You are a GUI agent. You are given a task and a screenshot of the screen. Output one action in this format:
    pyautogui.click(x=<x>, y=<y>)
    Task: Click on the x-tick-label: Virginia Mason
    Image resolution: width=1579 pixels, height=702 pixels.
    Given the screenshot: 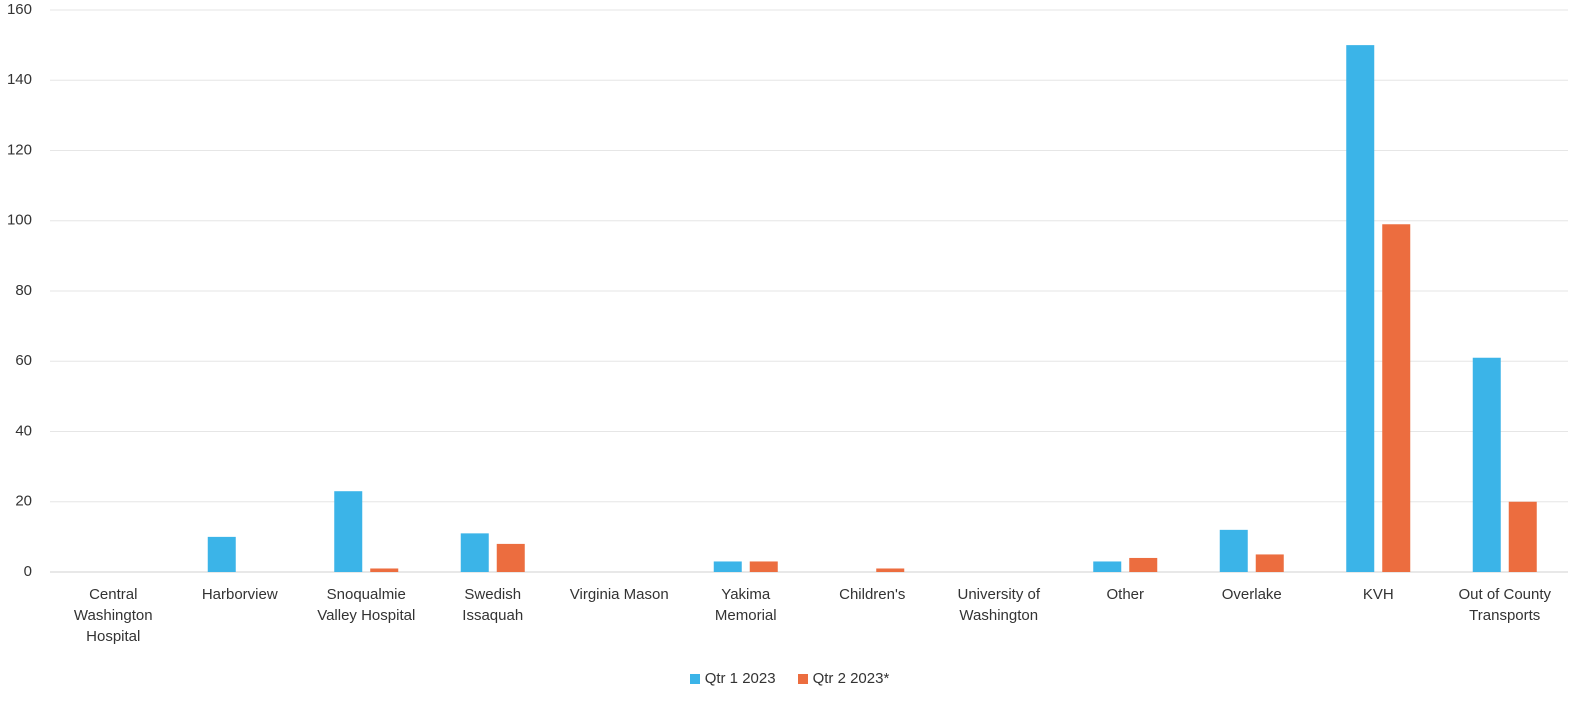 What is the action you would take?
    pyautogui.click(x=619, y=594)
    